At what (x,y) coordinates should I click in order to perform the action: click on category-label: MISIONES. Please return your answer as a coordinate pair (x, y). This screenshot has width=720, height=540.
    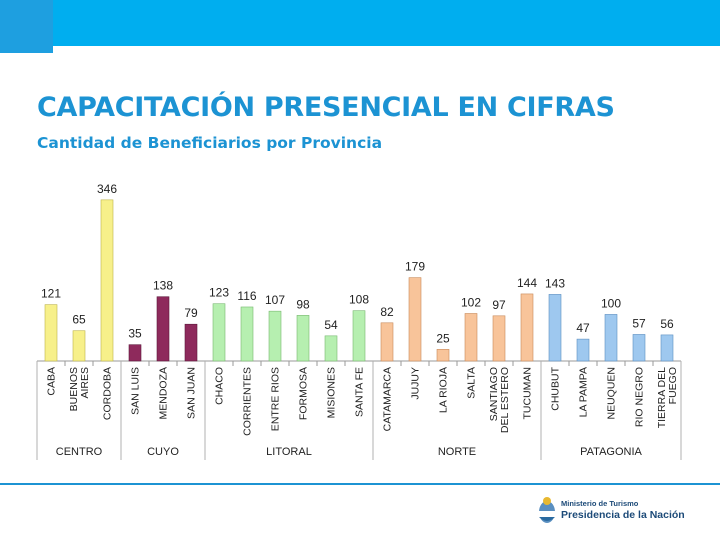
    Looking at the image, I should click on (332, 392).